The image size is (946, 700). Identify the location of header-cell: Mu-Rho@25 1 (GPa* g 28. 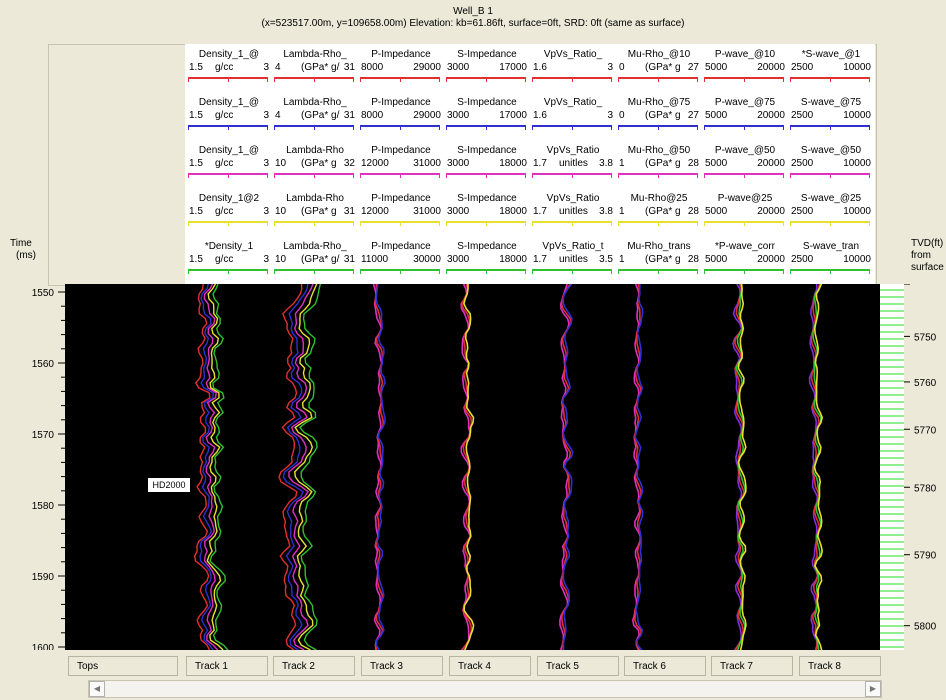
(659, 214).